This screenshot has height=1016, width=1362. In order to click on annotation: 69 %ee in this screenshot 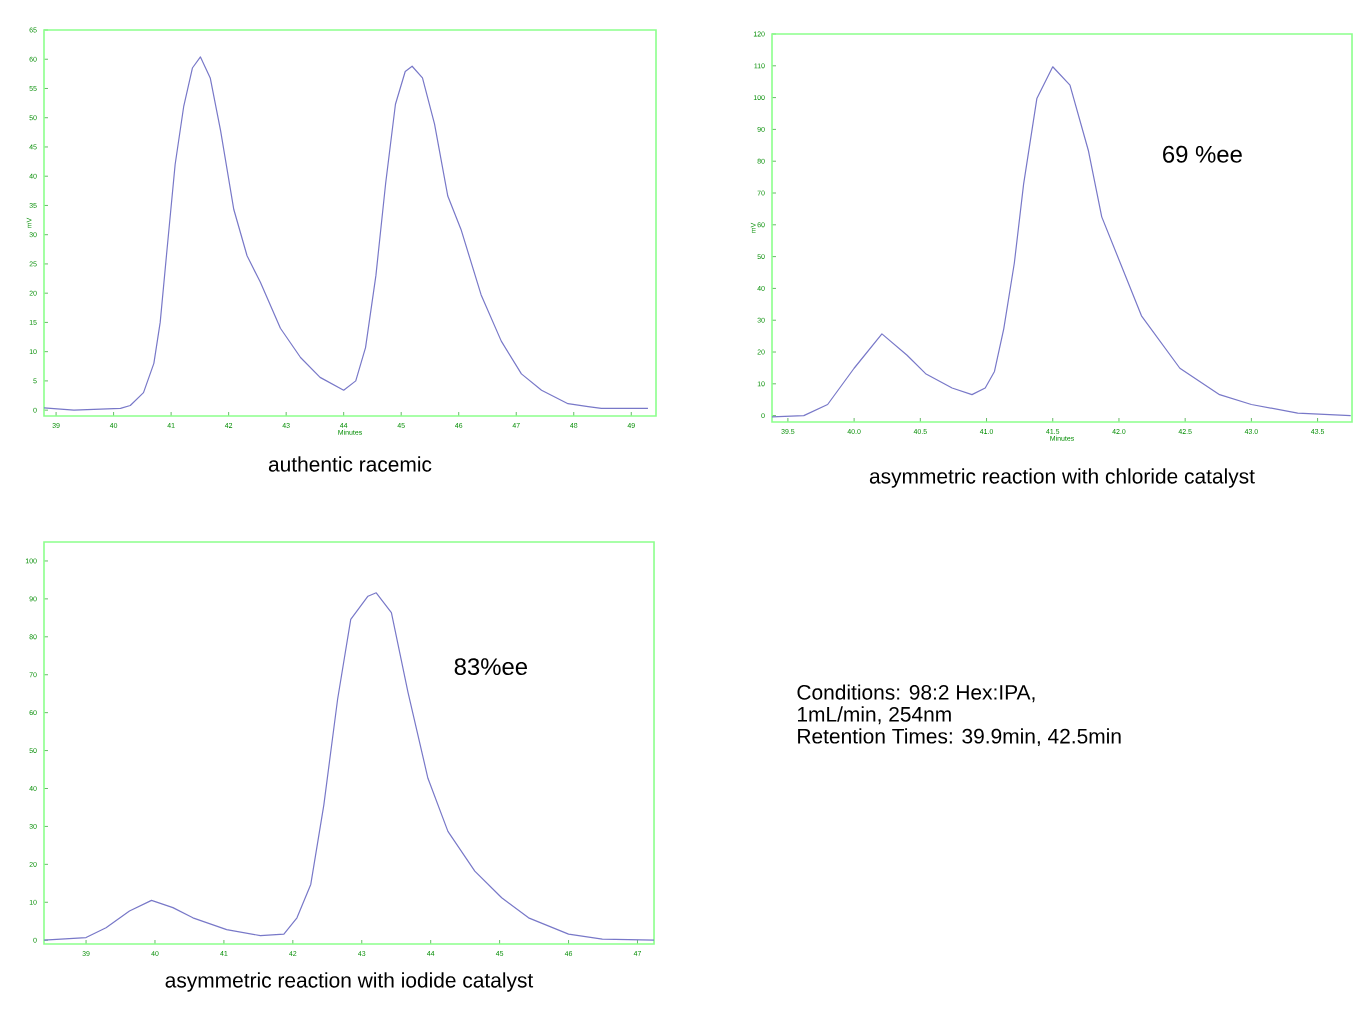, I will do `click(1202, 154)`.